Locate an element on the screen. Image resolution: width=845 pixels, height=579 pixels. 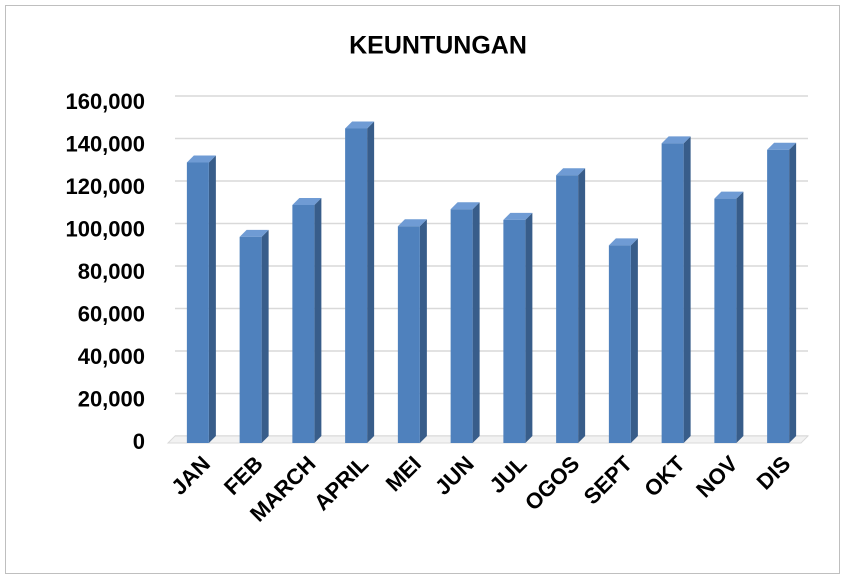
y-tick-label: 100,000 is located at coordinates (105, 228).